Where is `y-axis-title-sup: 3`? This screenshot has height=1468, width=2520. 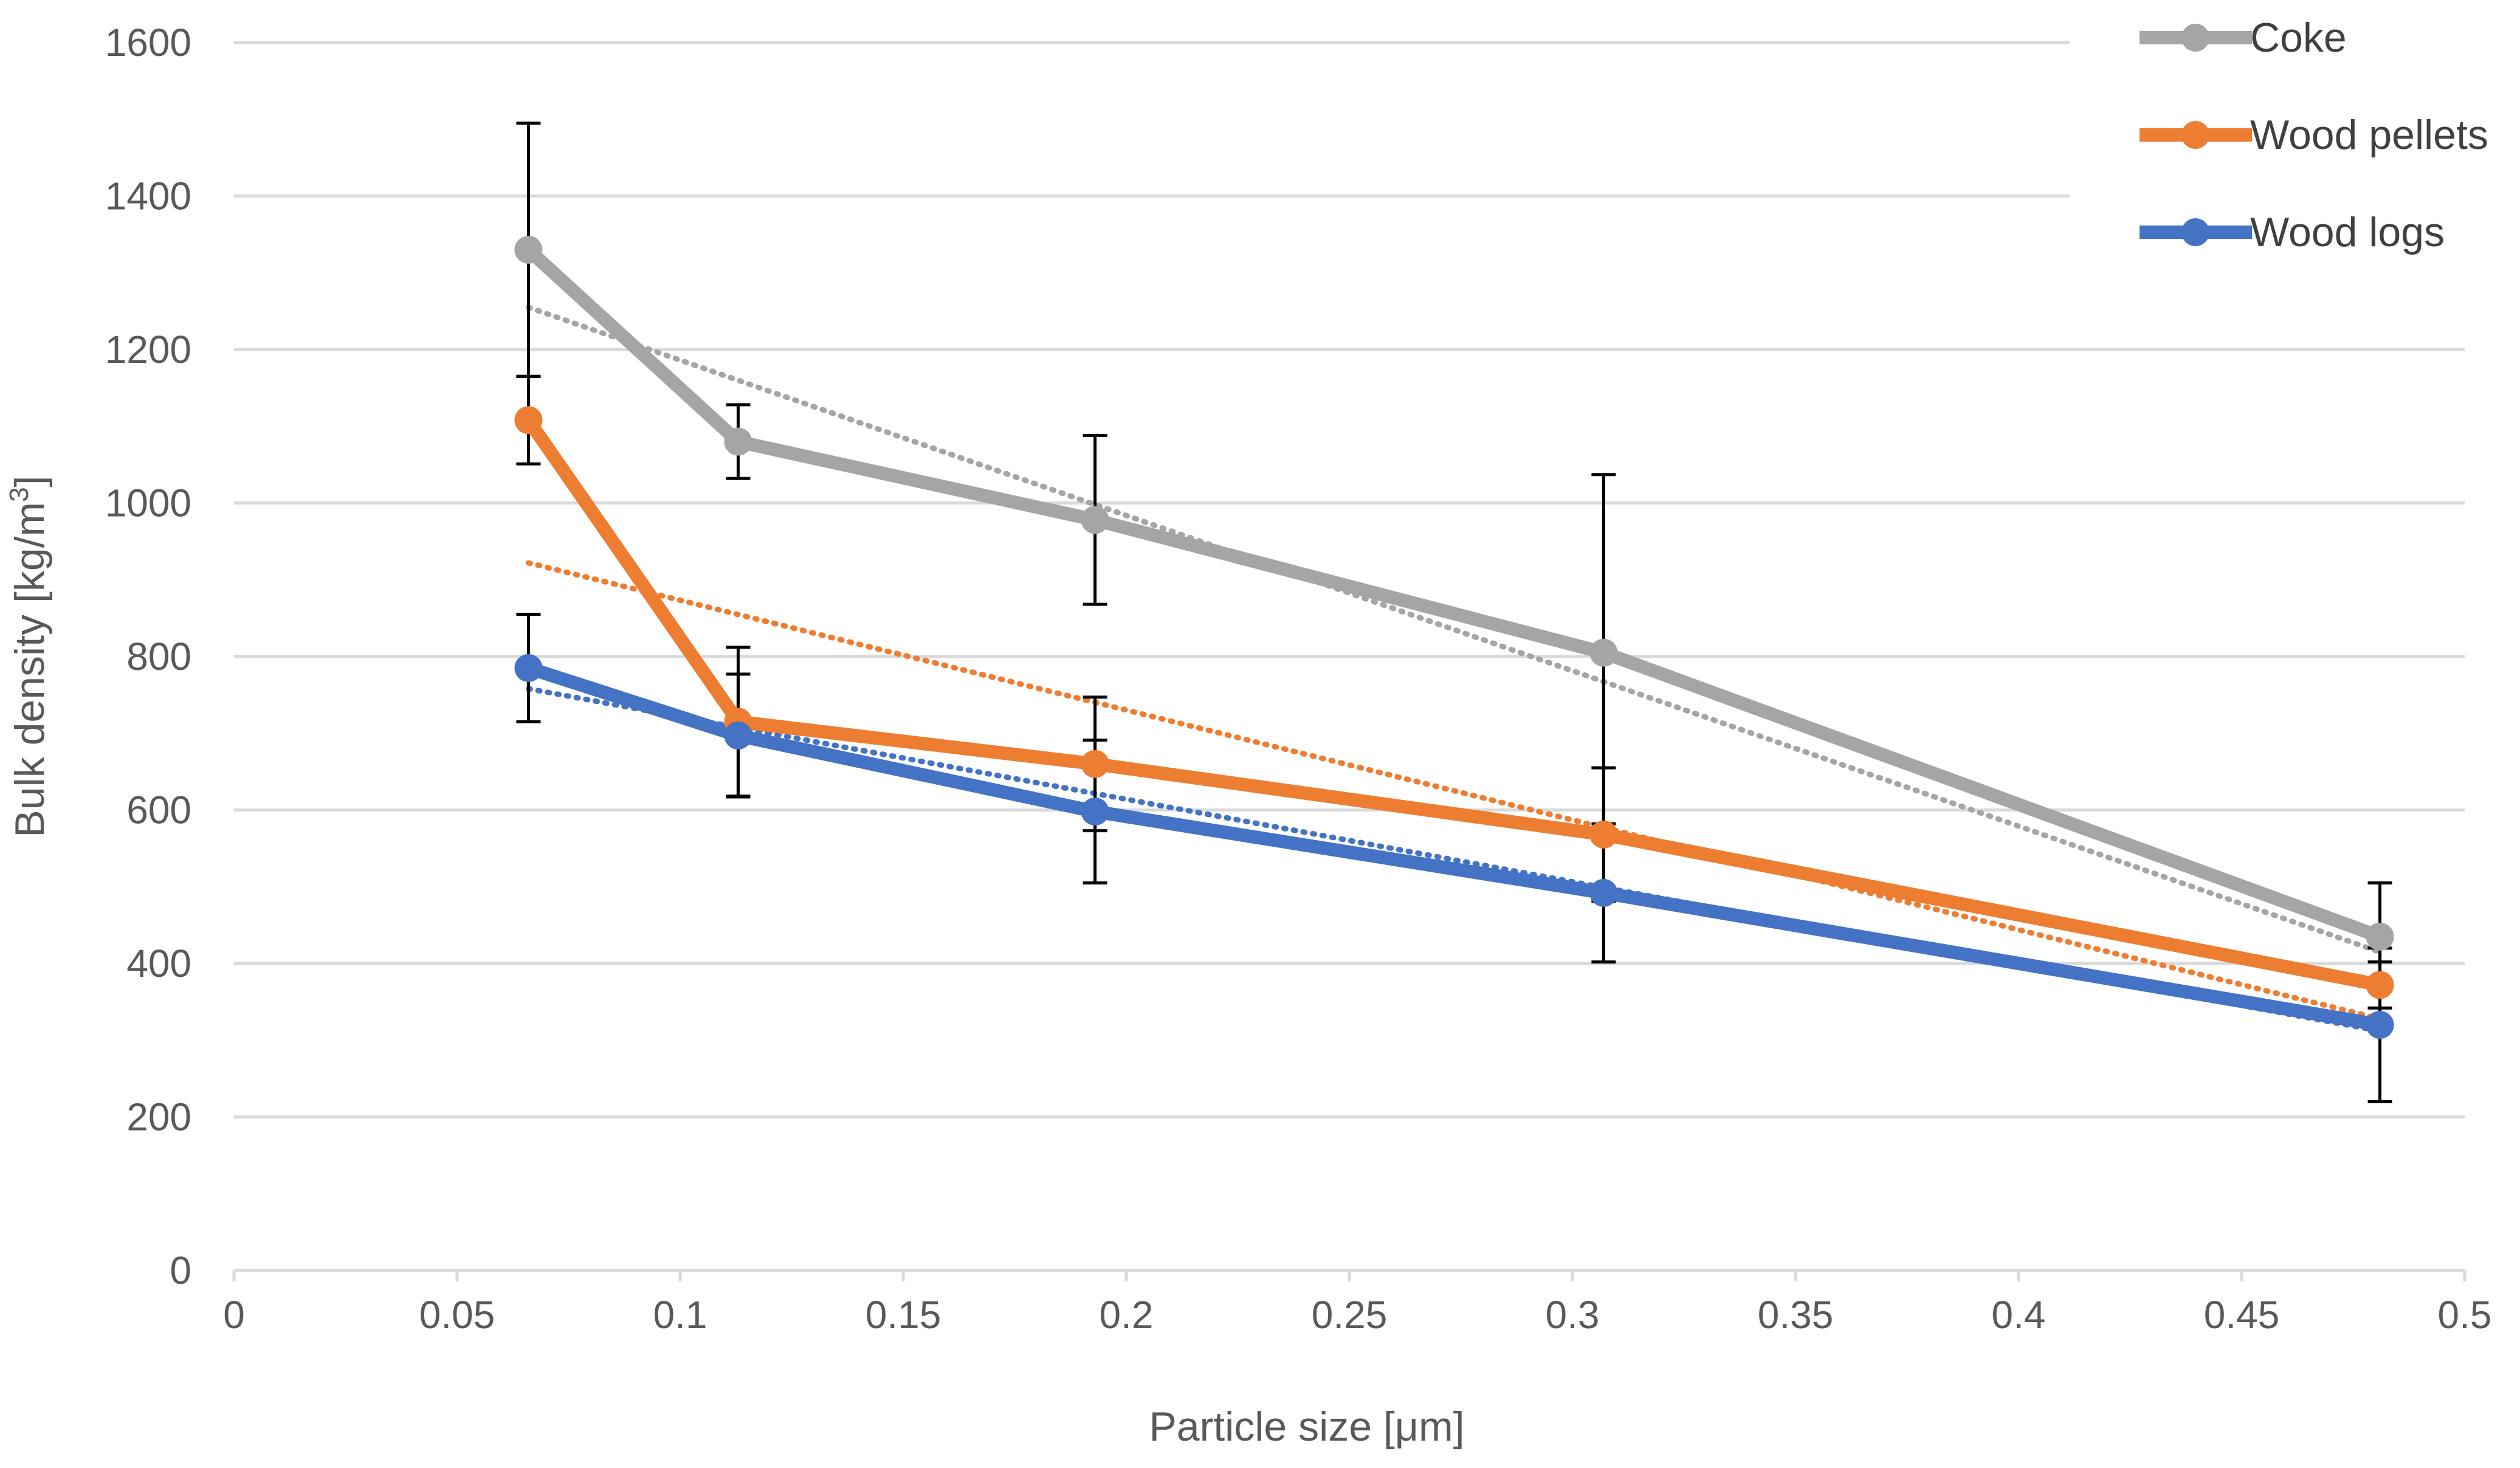
y-axis-title-sup: 3 is located at coordinates (19, 494).